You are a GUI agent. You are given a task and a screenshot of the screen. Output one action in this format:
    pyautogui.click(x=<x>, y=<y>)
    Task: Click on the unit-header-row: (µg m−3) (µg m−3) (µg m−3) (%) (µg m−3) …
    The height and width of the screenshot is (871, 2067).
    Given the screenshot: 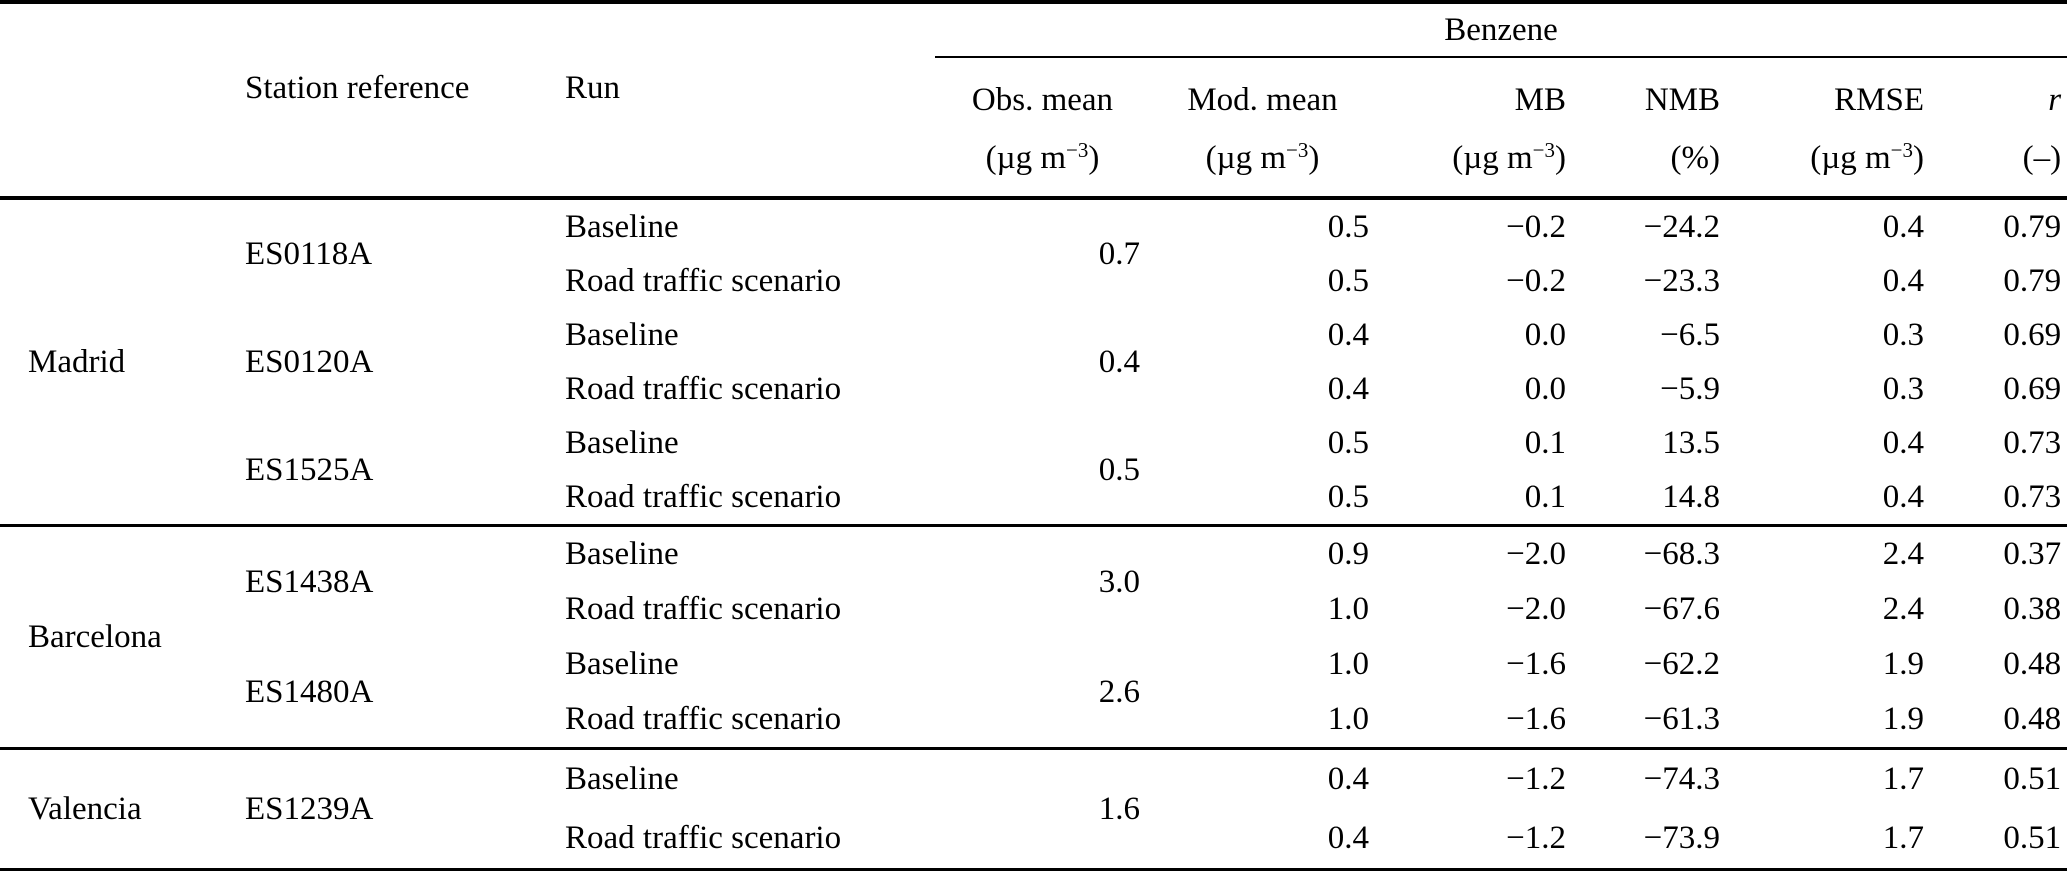 What is the action you would take?
    pyautogui.click(x=1033, y=160)
    